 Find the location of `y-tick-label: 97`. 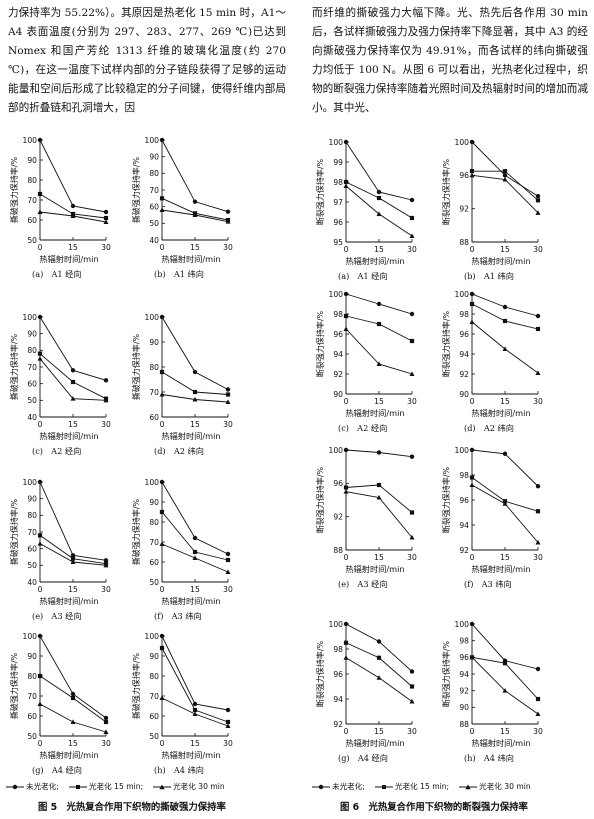

y-tick-label: 97 is located at coordinates (338, 202).